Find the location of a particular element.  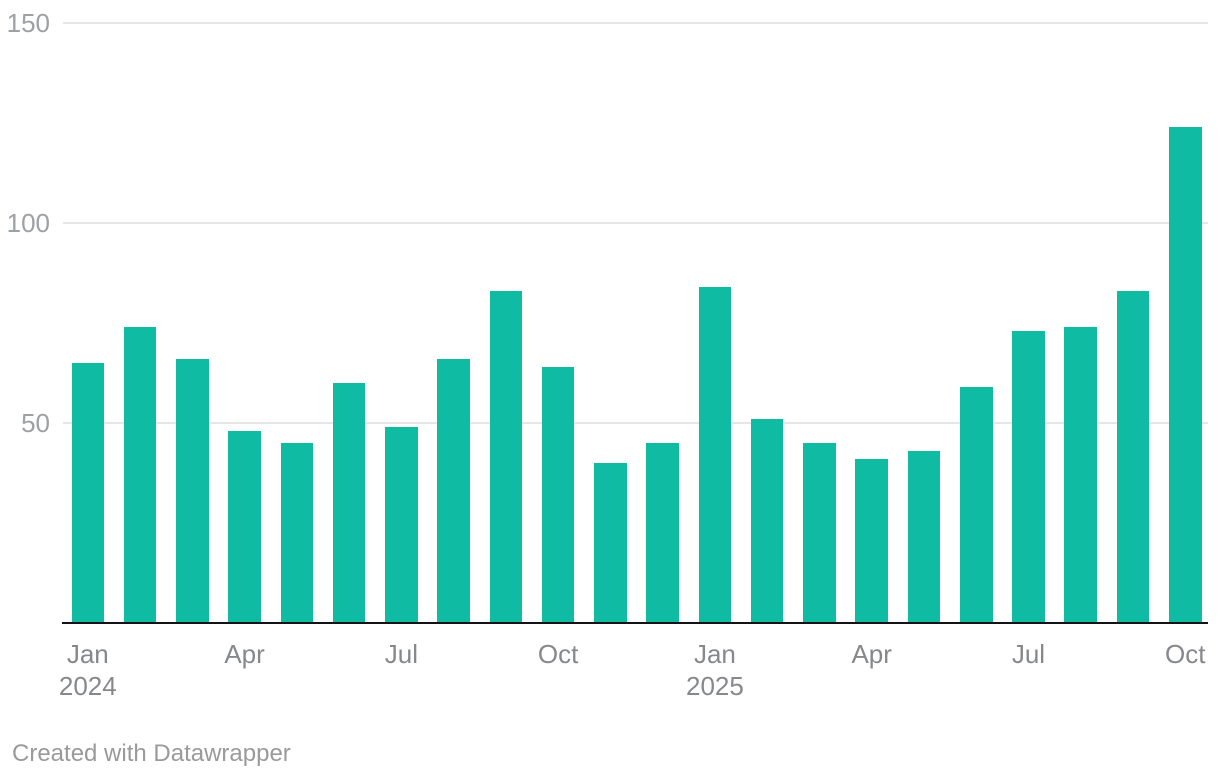

bar-feb-2025 is located at coordinates (767, 521).